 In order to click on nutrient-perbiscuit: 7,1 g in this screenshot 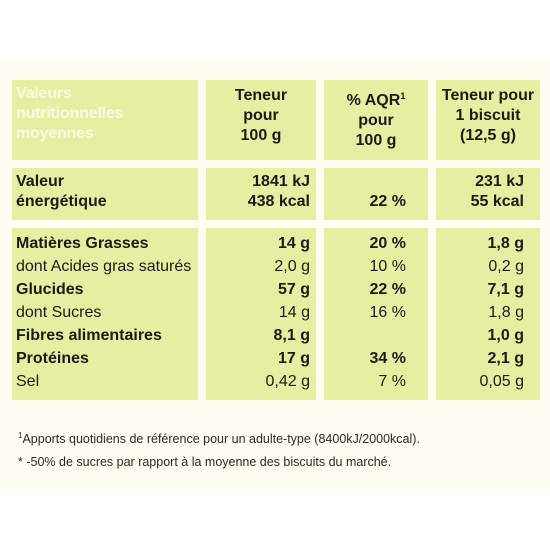, I will do `click(505, 289)`.